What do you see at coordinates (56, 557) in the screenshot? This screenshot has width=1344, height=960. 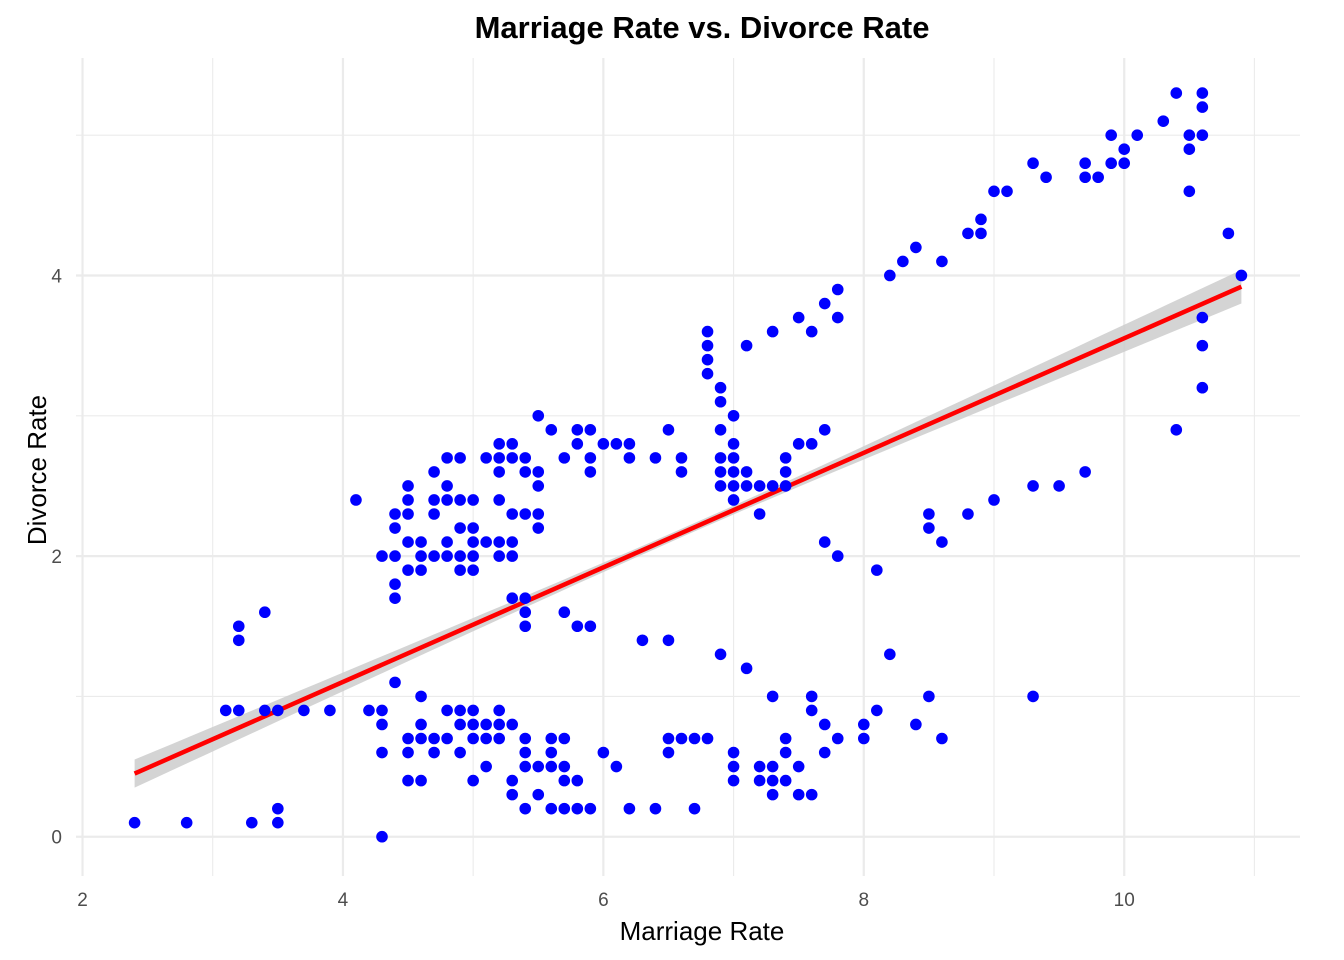 I see `y-tick-label: 2` at bounding box center [56, 557].